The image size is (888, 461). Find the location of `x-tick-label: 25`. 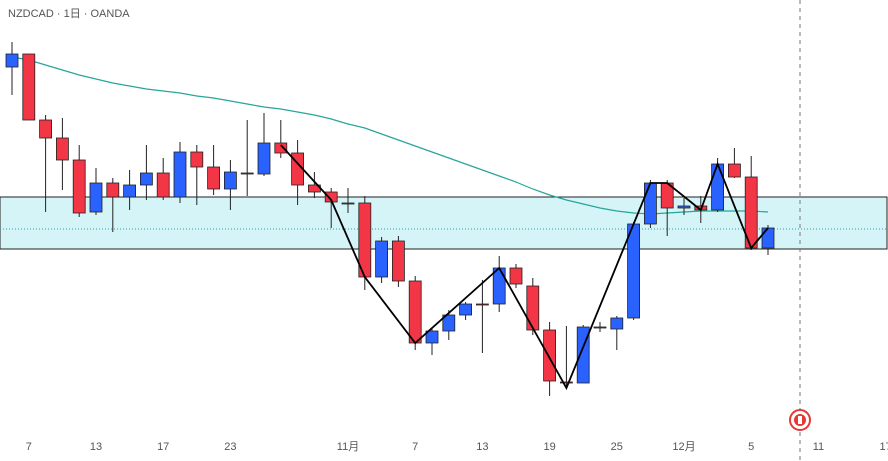

x-tick-label: 25 is located at coordinates (617, 447).